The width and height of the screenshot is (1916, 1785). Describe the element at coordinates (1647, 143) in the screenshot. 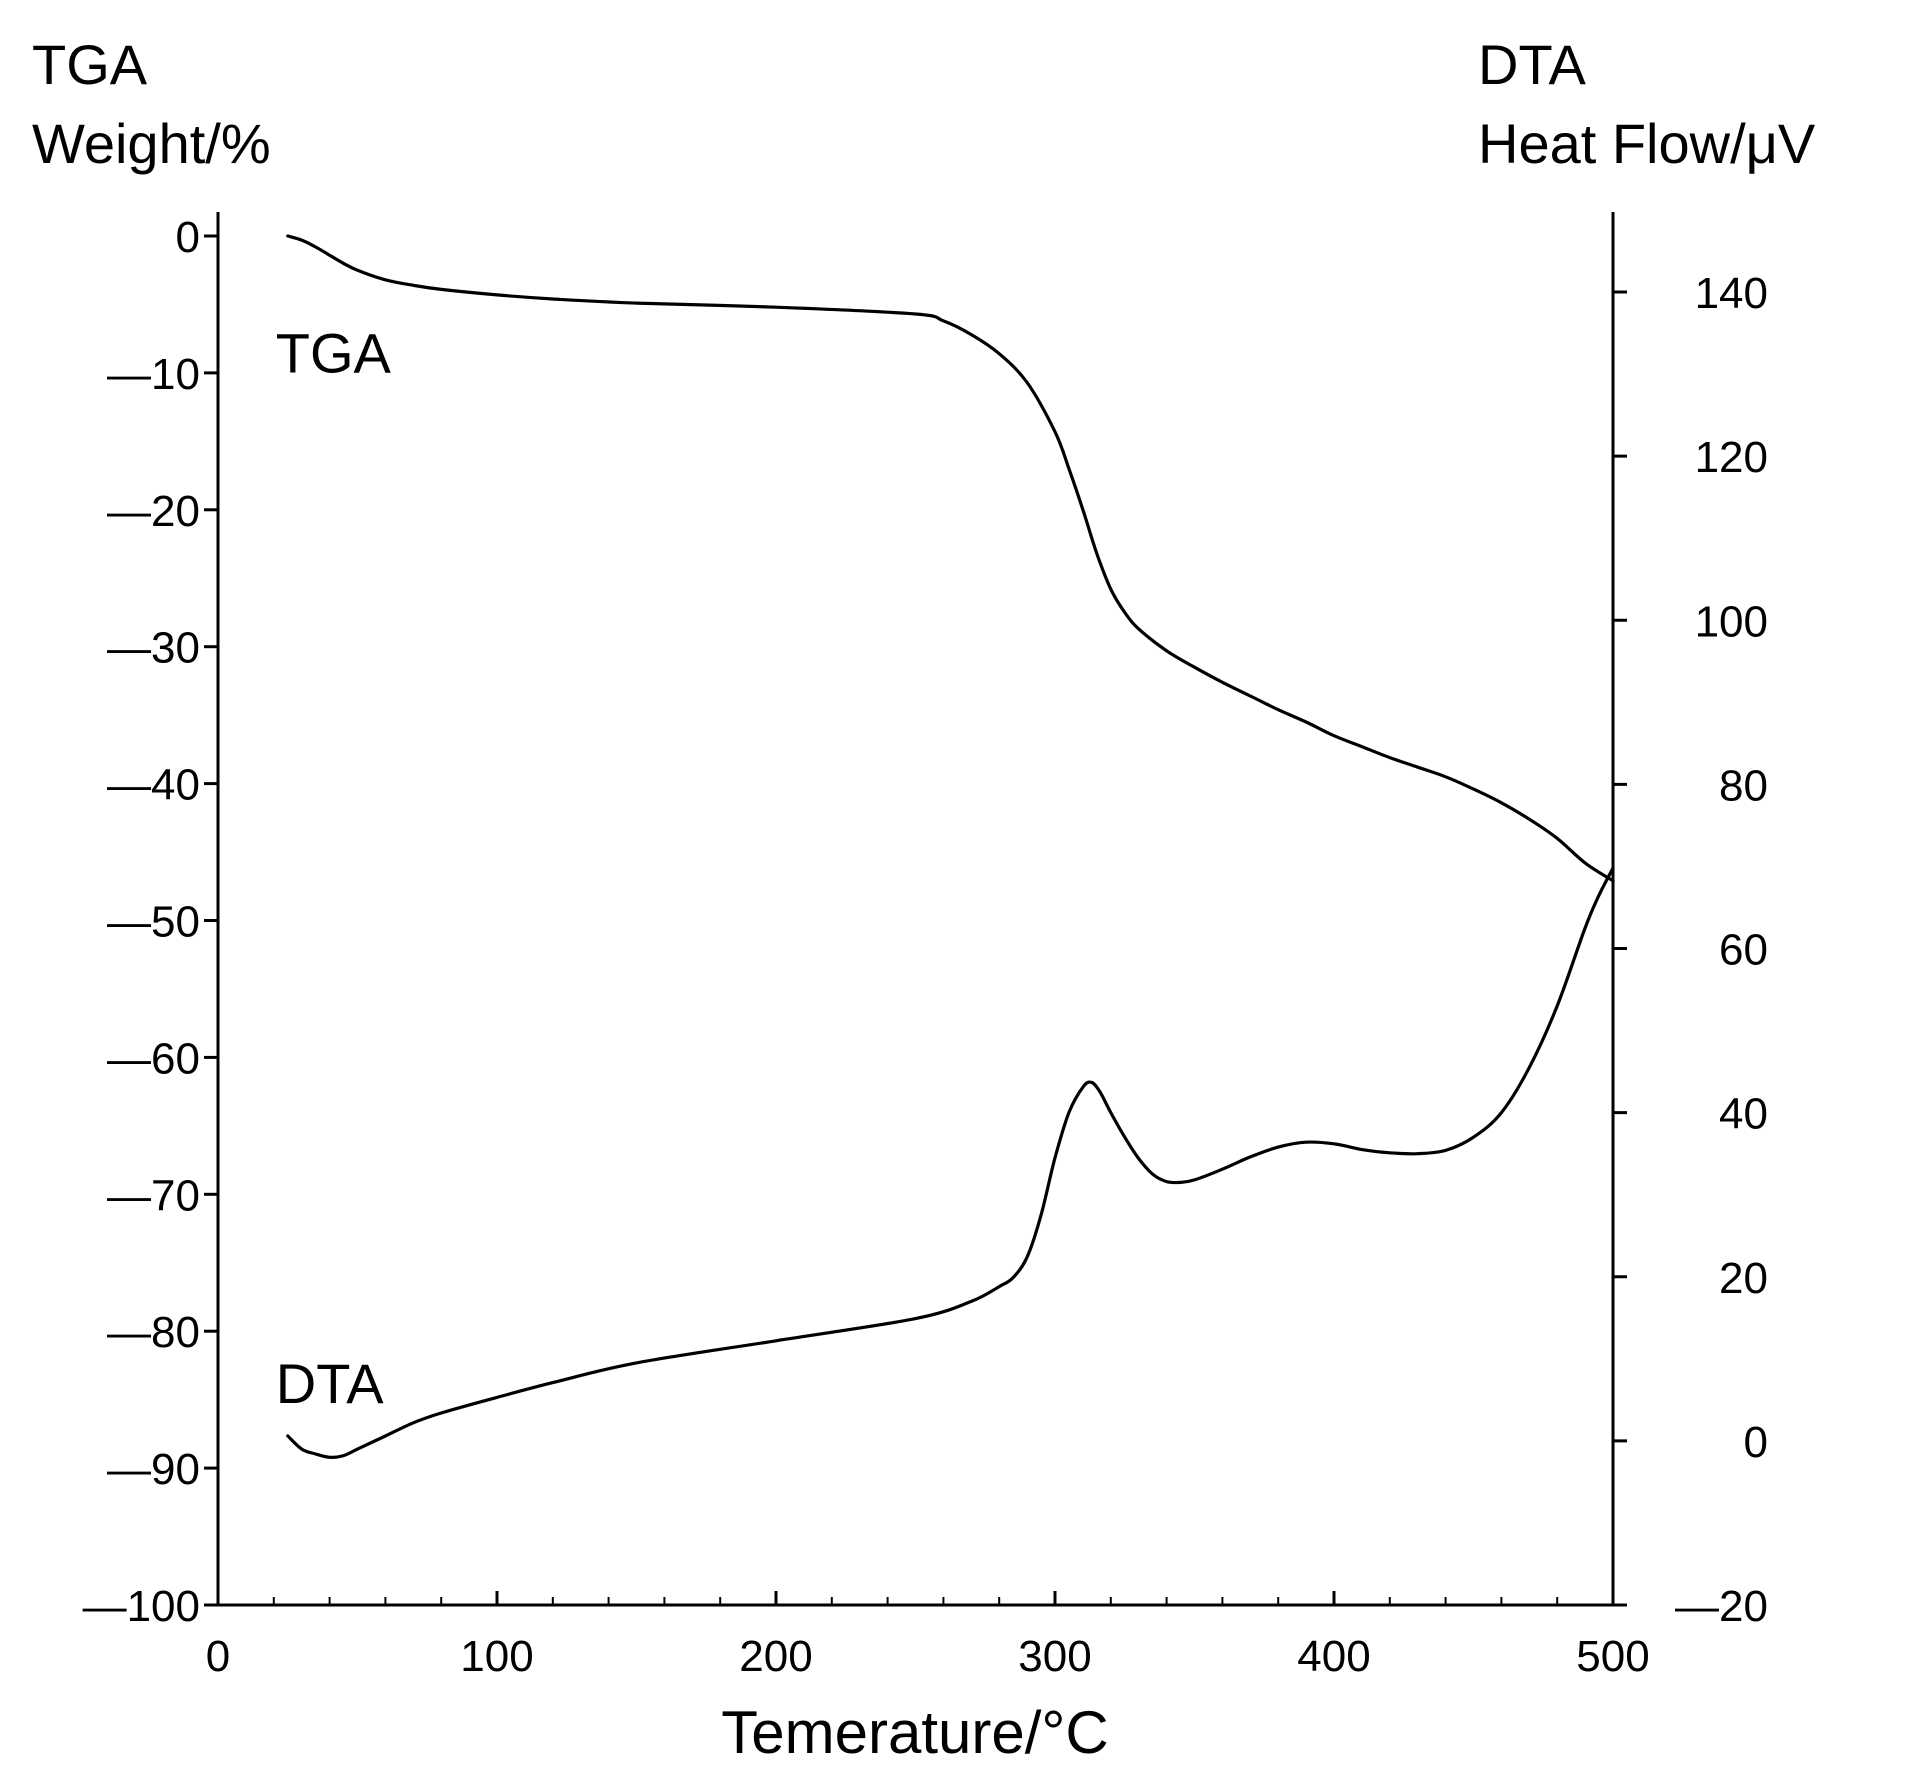

I see `right-axis-title-line2: Heat Flow/μV` at that location.